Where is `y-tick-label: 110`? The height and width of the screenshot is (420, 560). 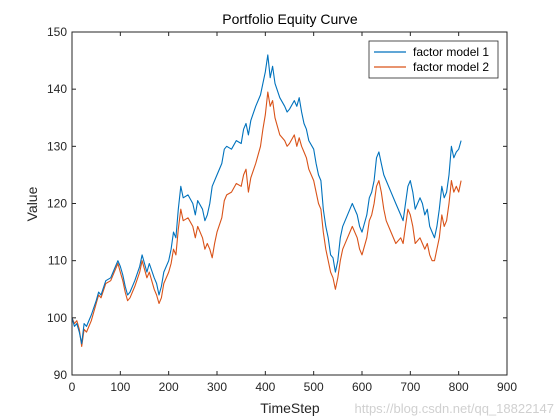 y-tick-label: 110 is located at coordinates (57, 261).